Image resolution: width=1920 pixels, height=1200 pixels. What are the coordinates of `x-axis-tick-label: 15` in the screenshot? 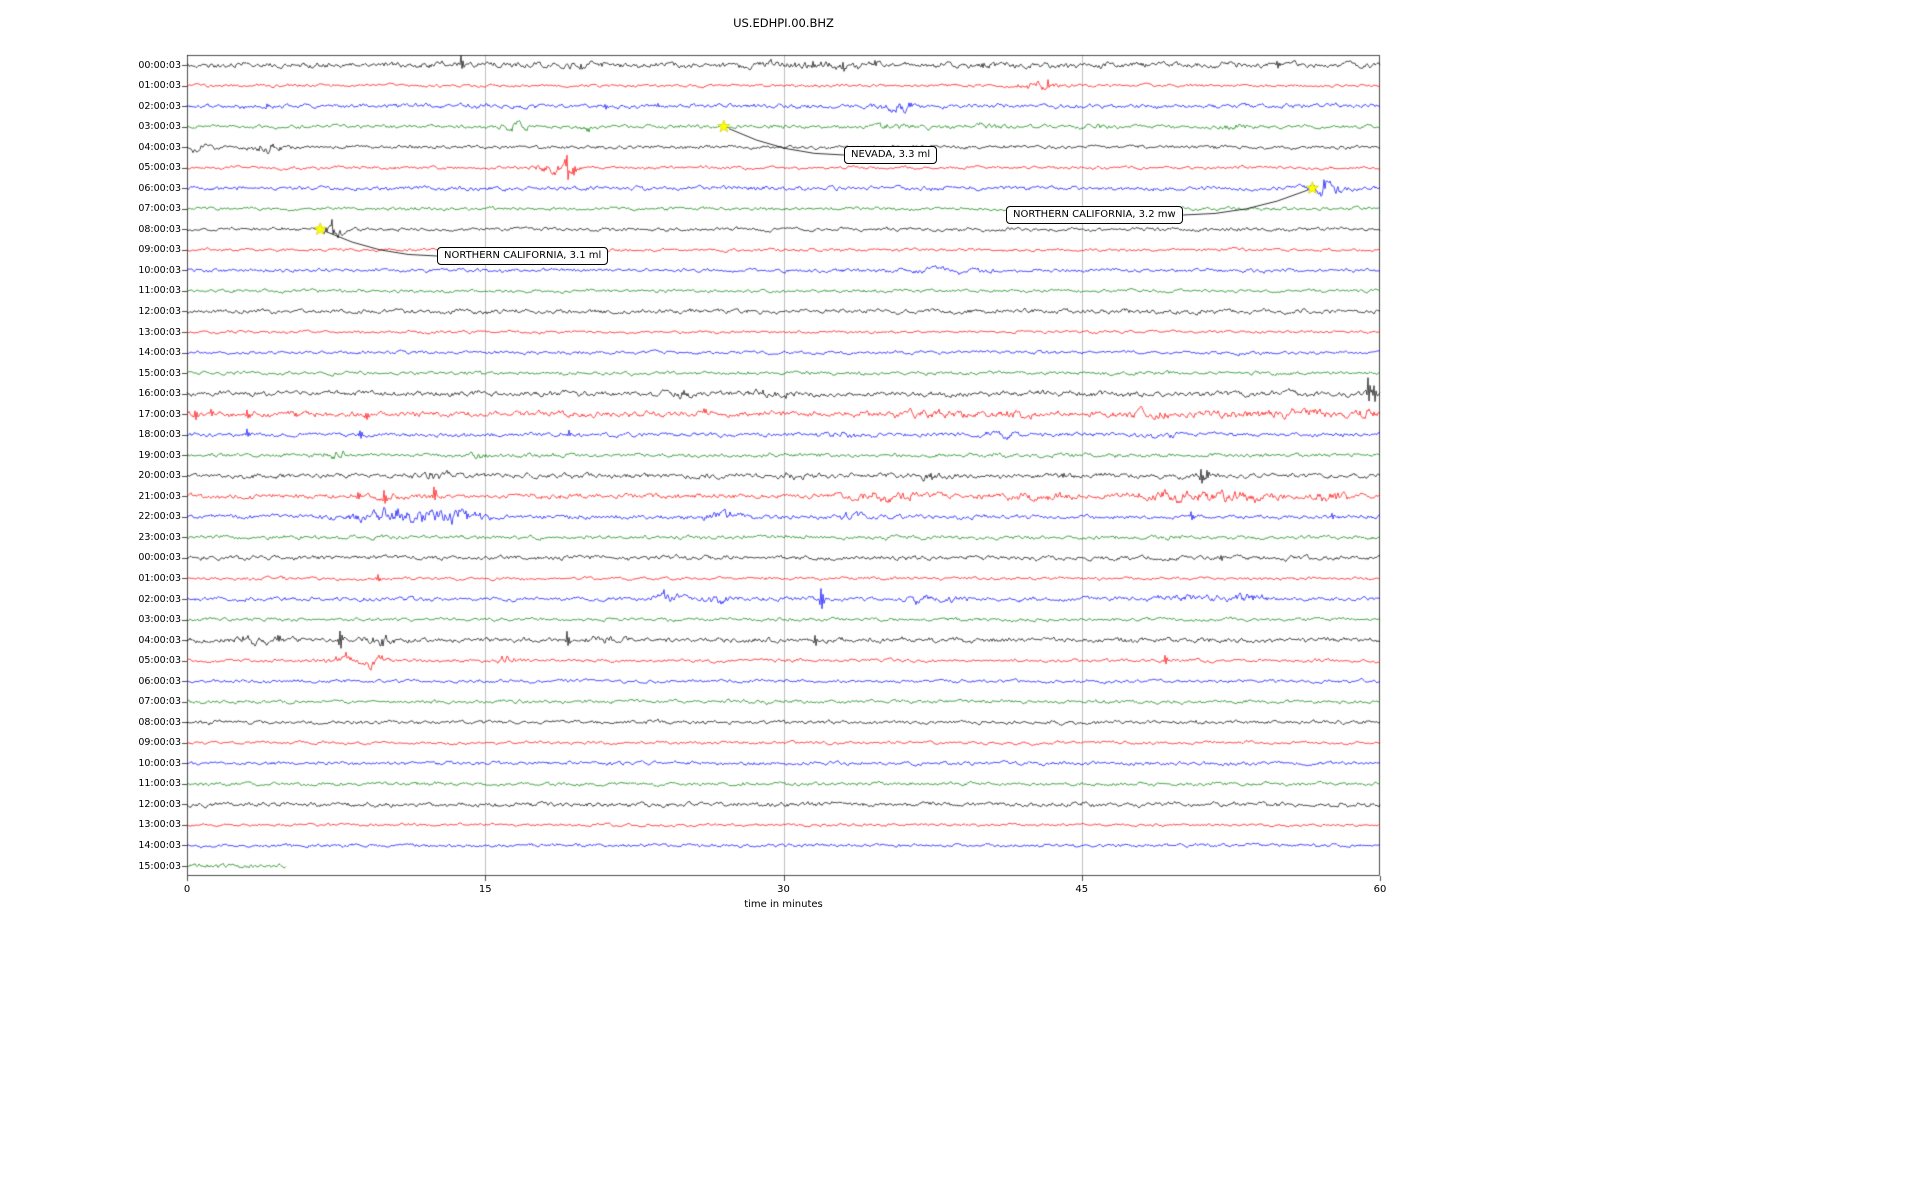 It's located at (485, 889).